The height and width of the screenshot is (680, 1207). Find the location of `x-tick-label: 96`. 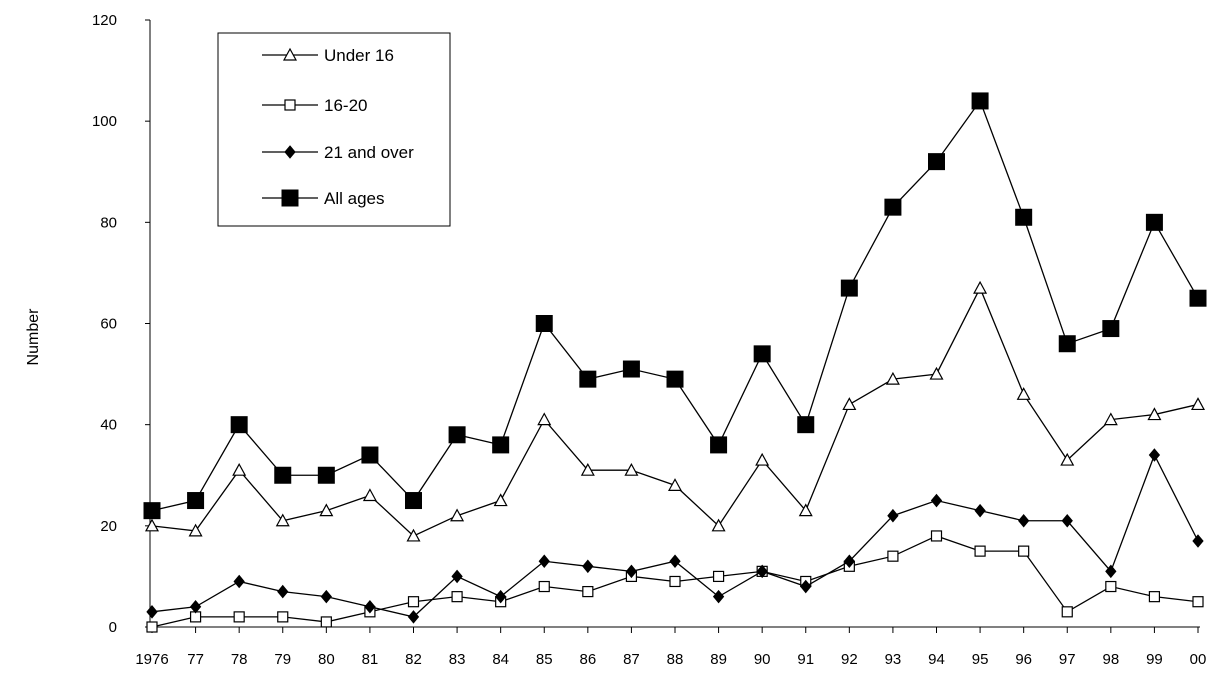

x-tick-label: 96 is located at coordinates (1023, 659).